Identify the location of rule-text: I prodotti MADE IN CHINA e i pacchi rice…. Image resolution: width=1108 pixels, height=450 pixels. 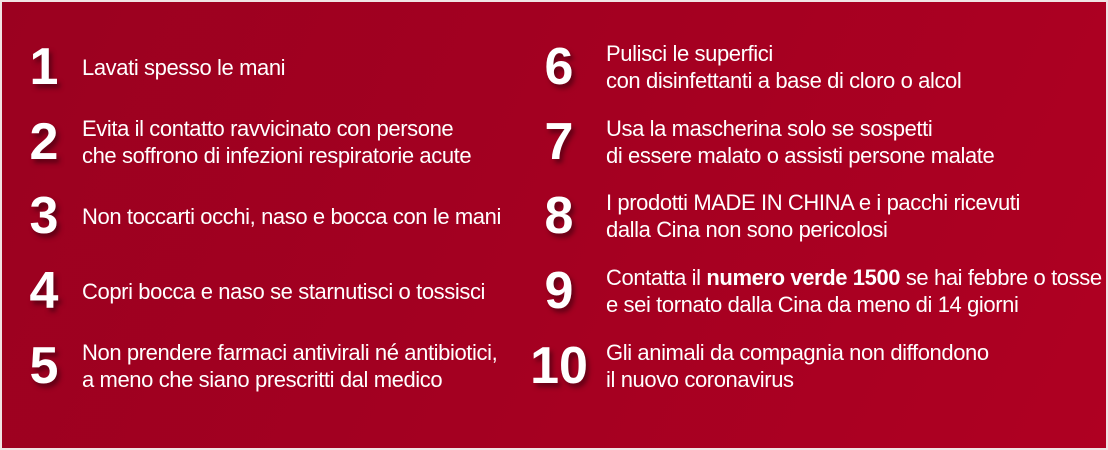
(813, 216).